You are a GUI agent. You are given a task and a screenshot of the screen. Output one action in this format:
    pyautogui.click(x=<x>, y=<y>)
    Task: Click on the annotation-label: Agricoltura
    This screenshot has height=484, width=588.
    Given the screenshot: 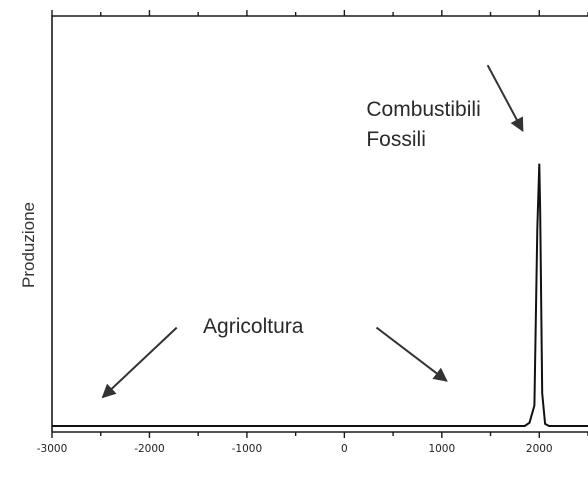 What is the action you would take?
    pyautogui.click(x=253, y=326)
    